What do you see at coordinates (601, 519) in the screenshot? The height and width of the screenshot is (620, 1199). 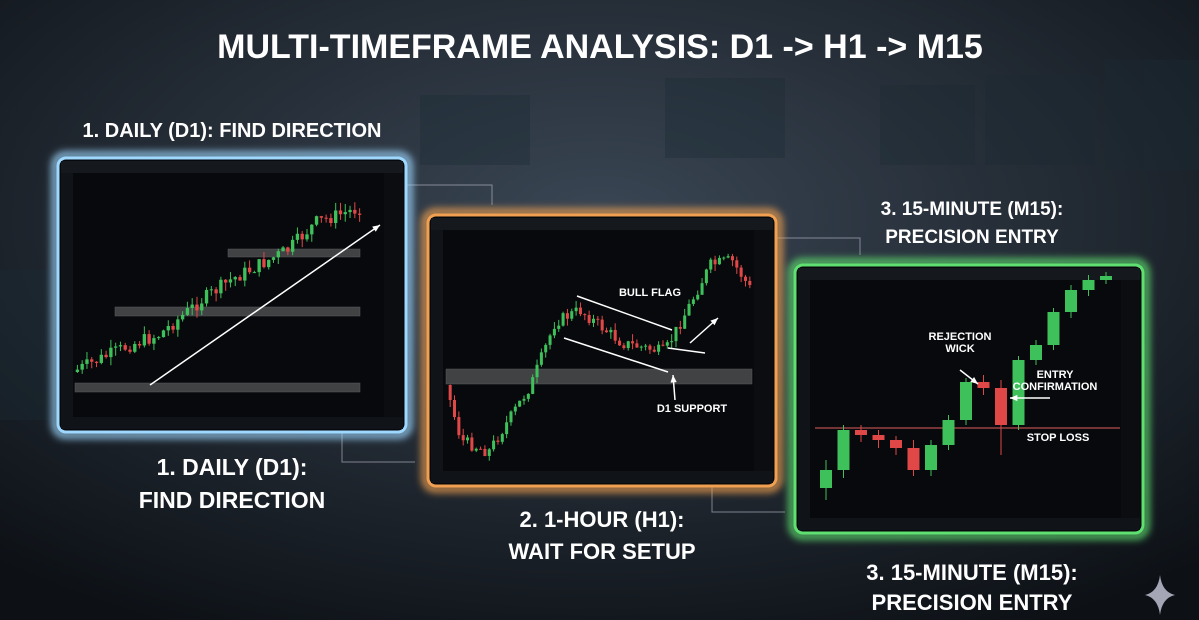 I see `panel-label: 2. 1-HOUR (H1):` at bounding box center [601, 519].